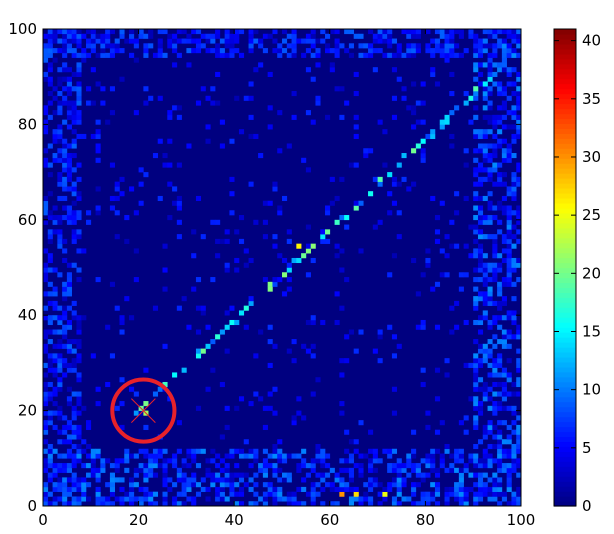  I want to click on annotation-layer, so click(143, 410).